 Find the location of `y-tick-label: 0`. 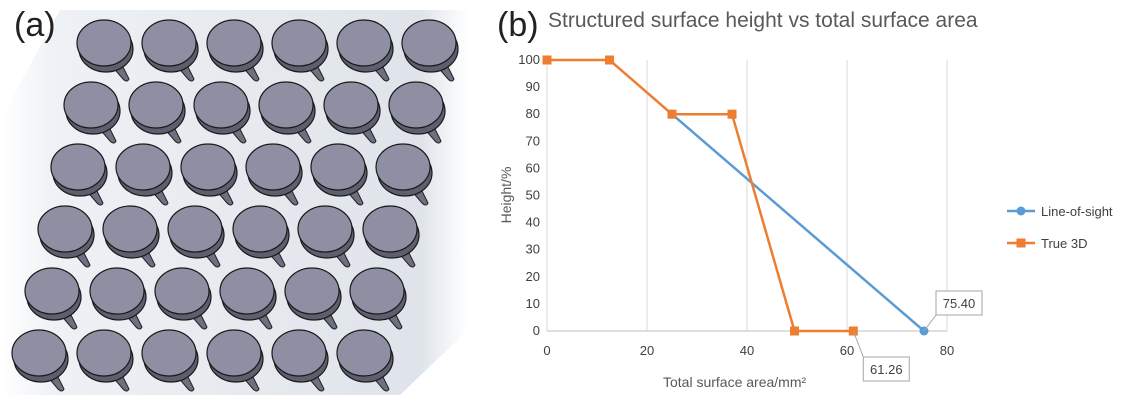

y-tick-label: 0 is located at coordinates (536, 330).